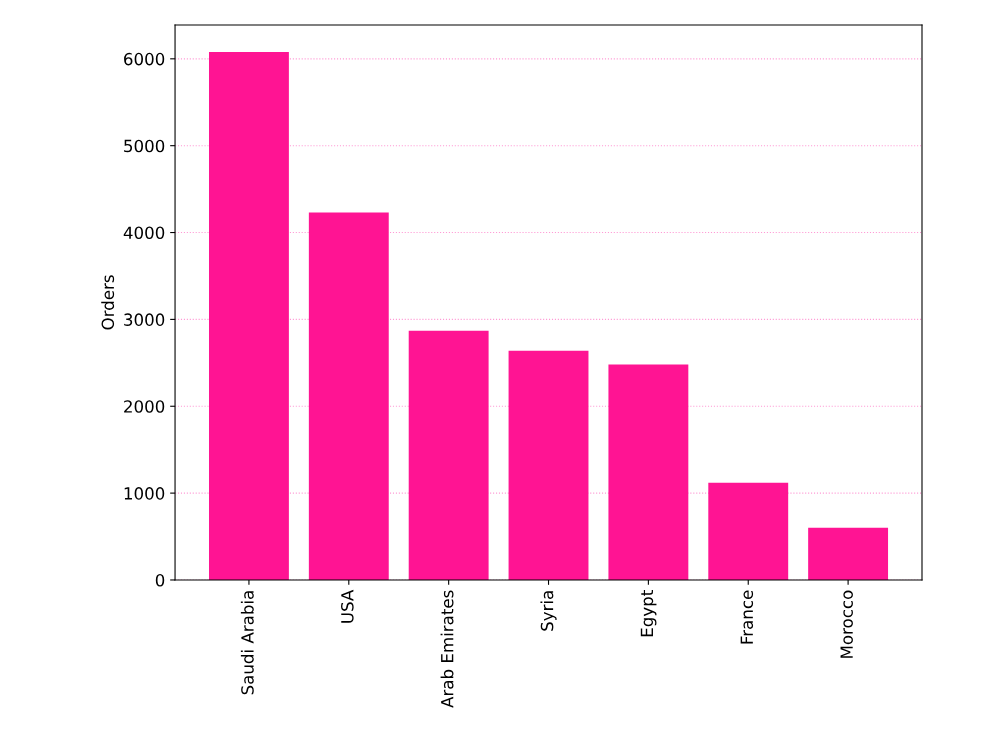 The width and height of the screenshot is (1006, 747). What do you see at coordinates (144, 146) in the screenshot?
I see `y-tick-label: 5000` at bounding box center [144, 146].